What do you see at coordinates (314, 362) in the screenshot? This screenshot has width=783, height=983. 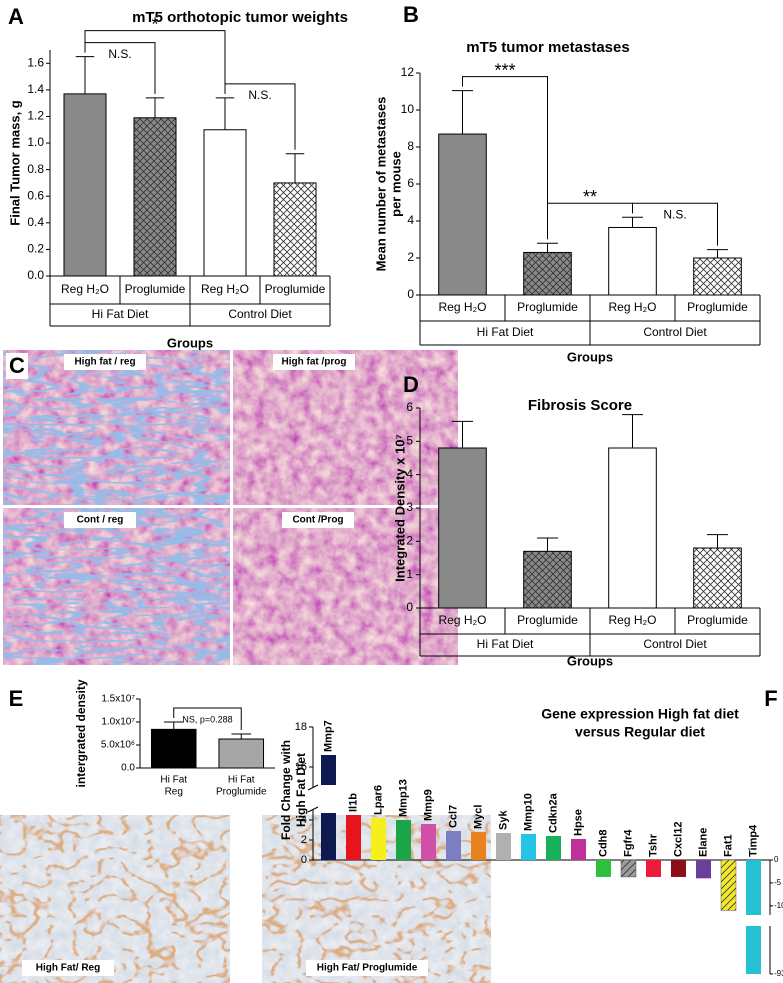 I see `image-label: High fat /prog` at bounding box center [314, 362].